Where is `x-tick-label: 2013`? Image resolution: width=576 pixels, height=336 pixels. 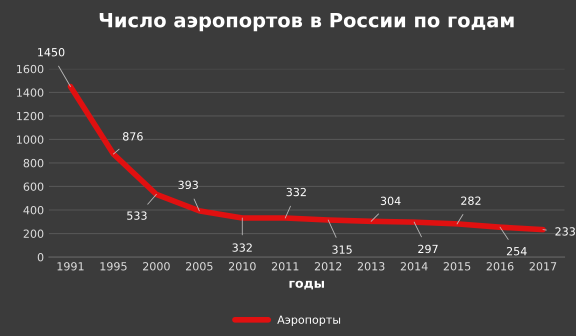 x-tick-label: 2013 is located at coordinates (371, 266).